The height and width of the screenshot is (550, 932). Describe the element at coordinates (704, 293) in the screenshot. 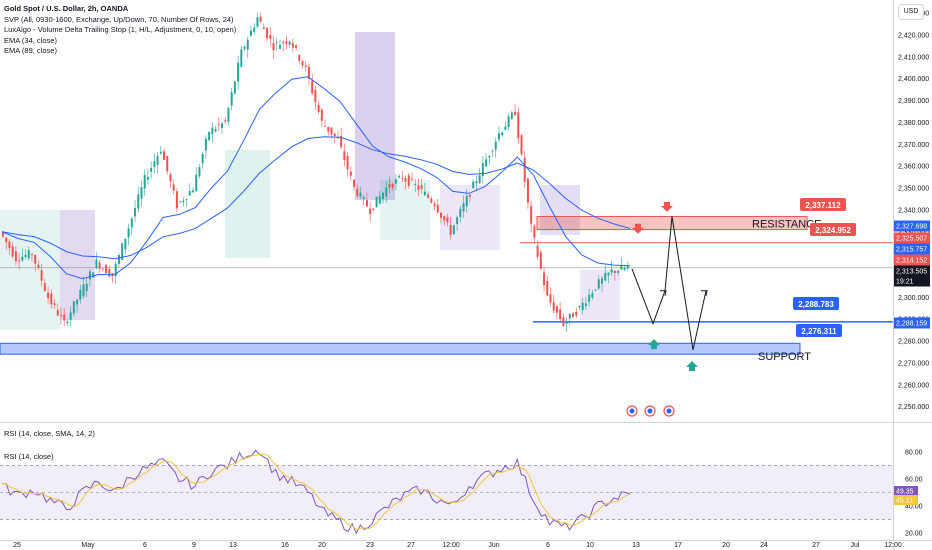

I see `projection-arrowhead` at that location.